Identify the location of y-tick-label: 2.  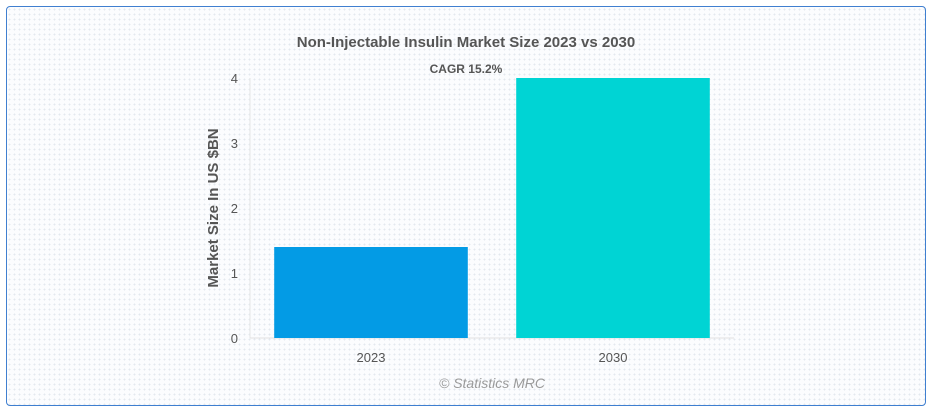
(234, 208).